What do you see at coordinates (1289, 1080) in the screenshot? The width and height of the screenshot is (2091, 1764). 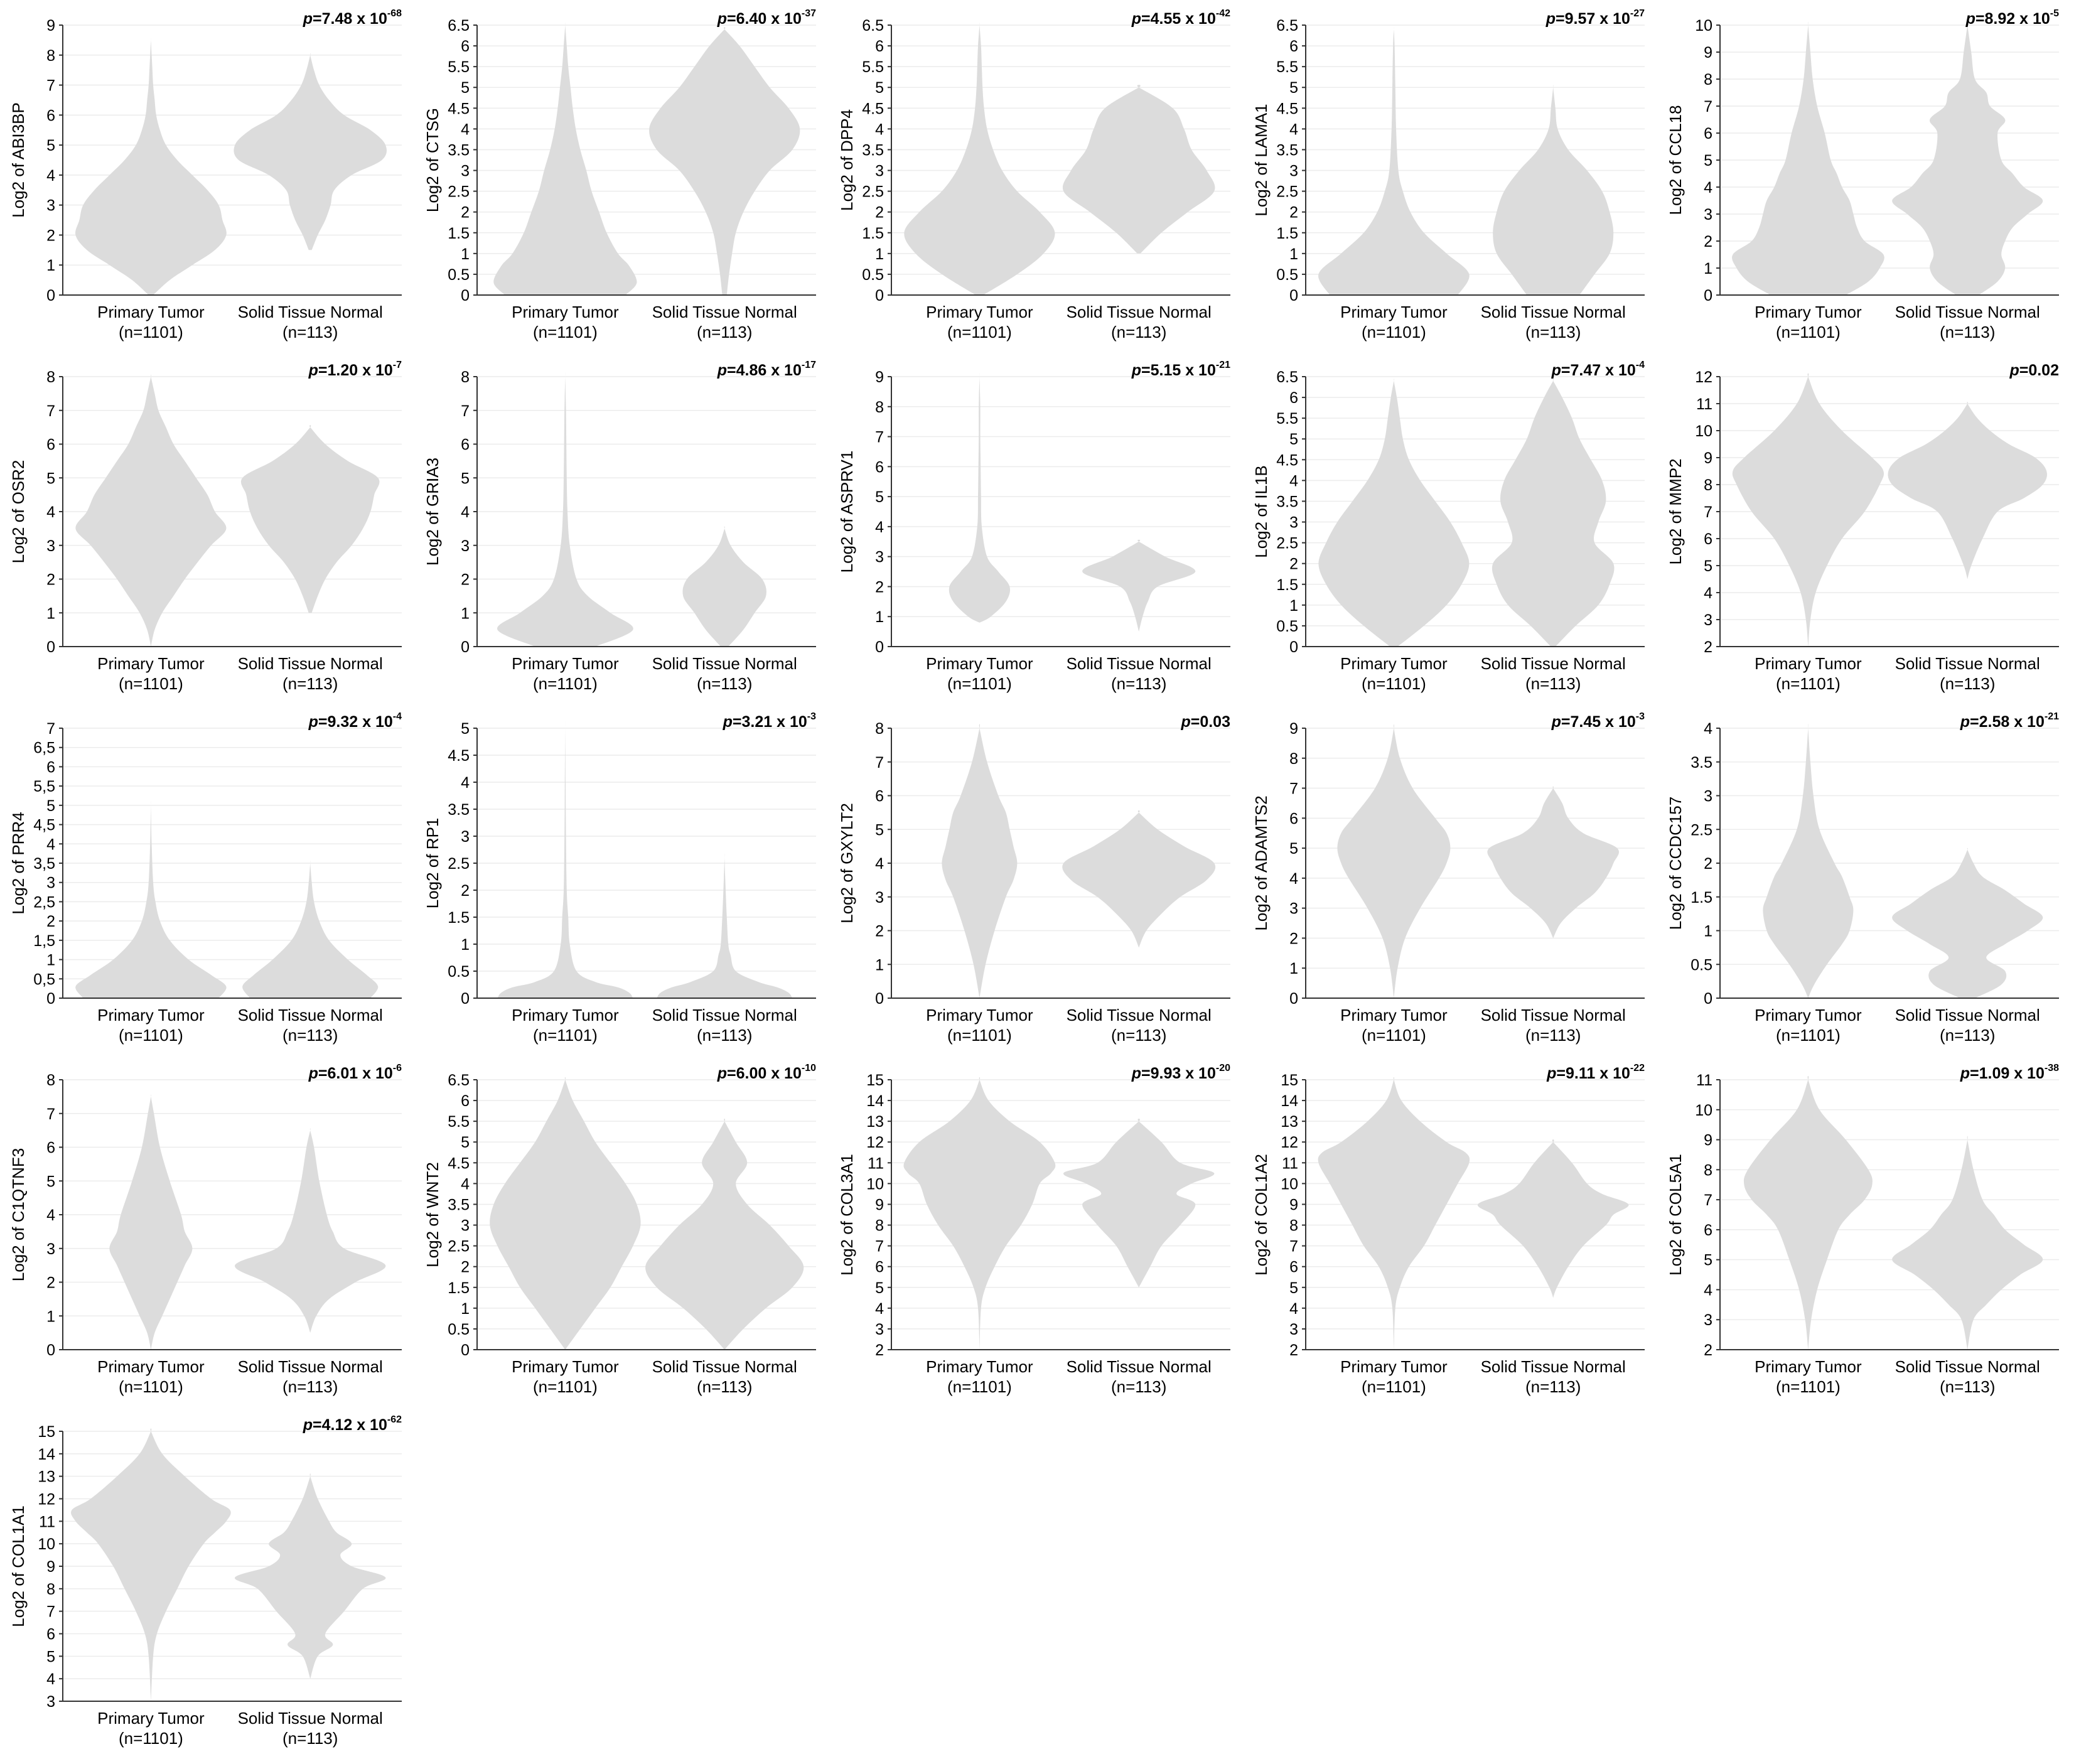 I see `y-tick-label: 15` at bounding box center [1289, 1080].